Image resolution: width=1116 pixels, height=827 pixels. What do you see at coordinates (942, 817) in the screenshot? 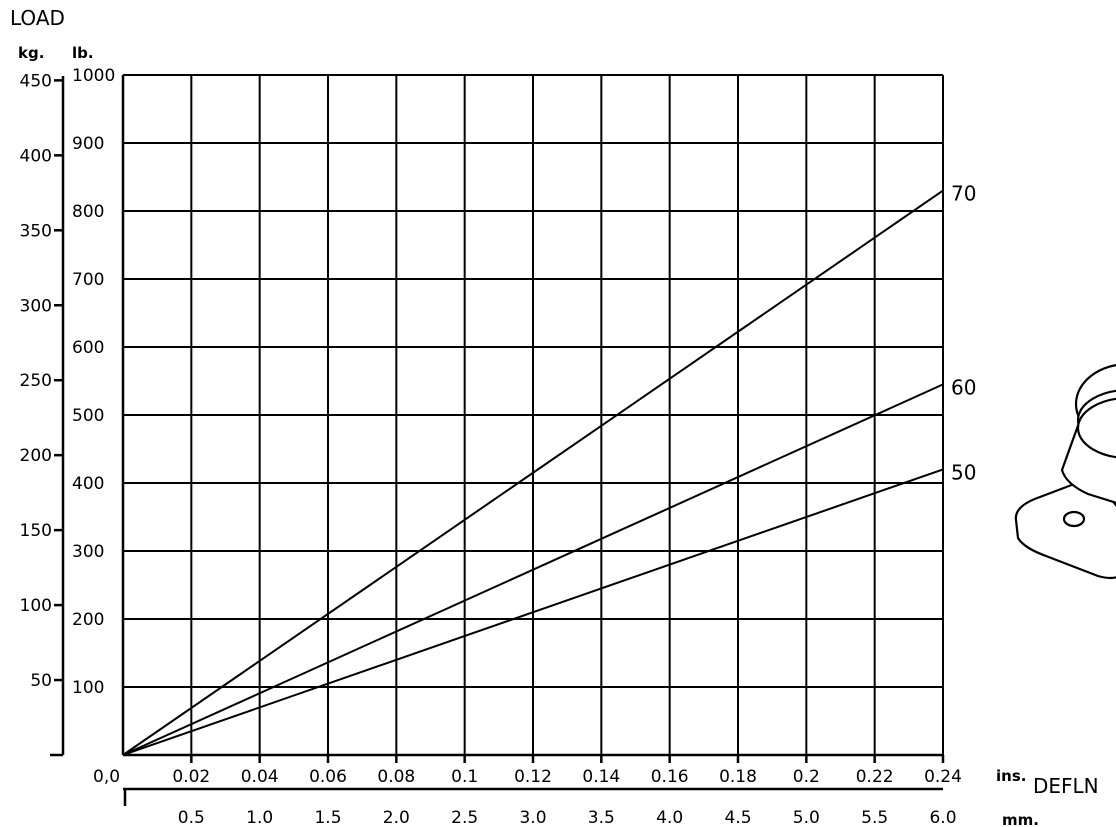
I see `x-tick-label-mm: 6.0` at bounding box center [942, 817].